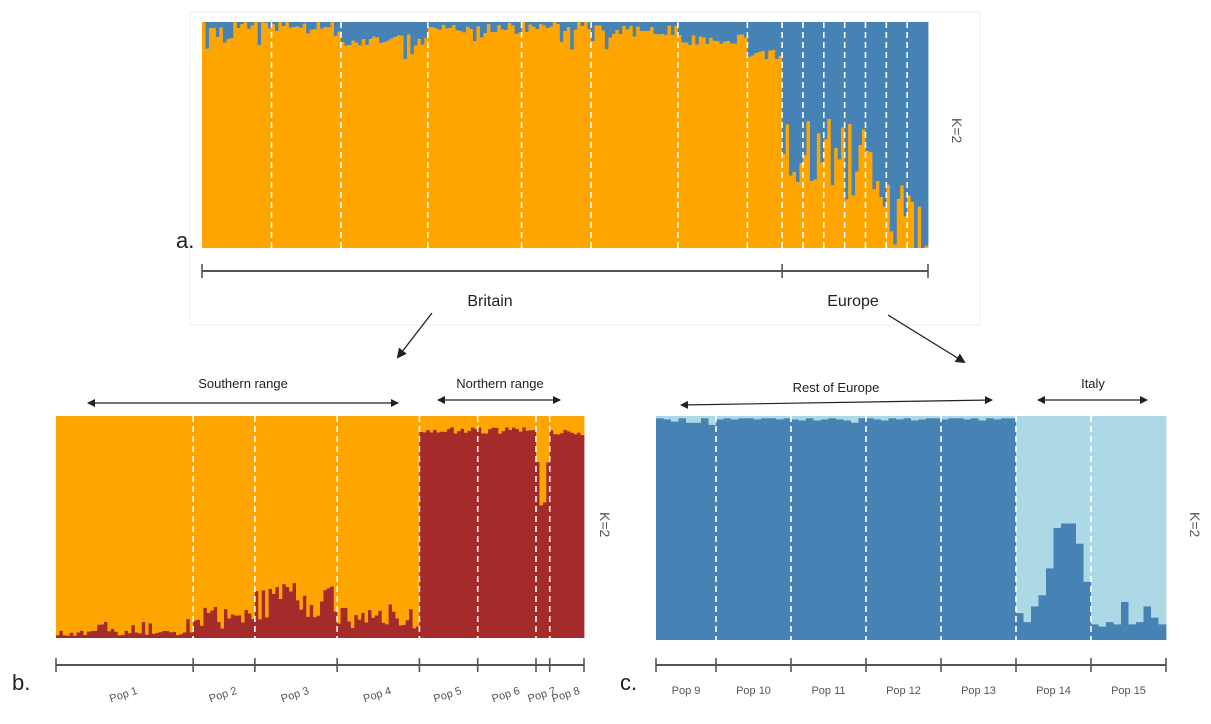 The height and width of the screenshot is (724, 1211). I want to click on group-label-europe: Europe, so click(853, 301).